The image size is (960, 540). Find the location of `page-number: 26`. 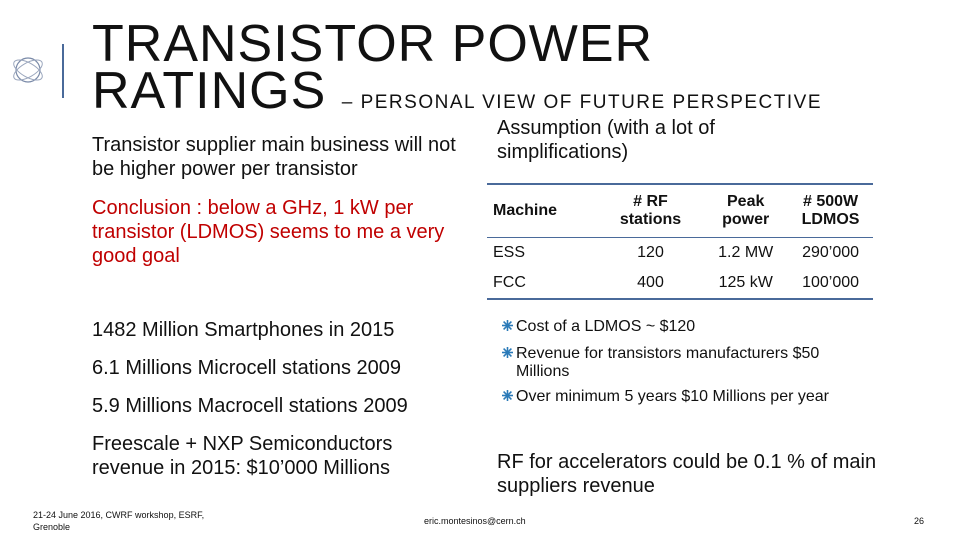

page-number: 26 is located at coordinates (919, 521).